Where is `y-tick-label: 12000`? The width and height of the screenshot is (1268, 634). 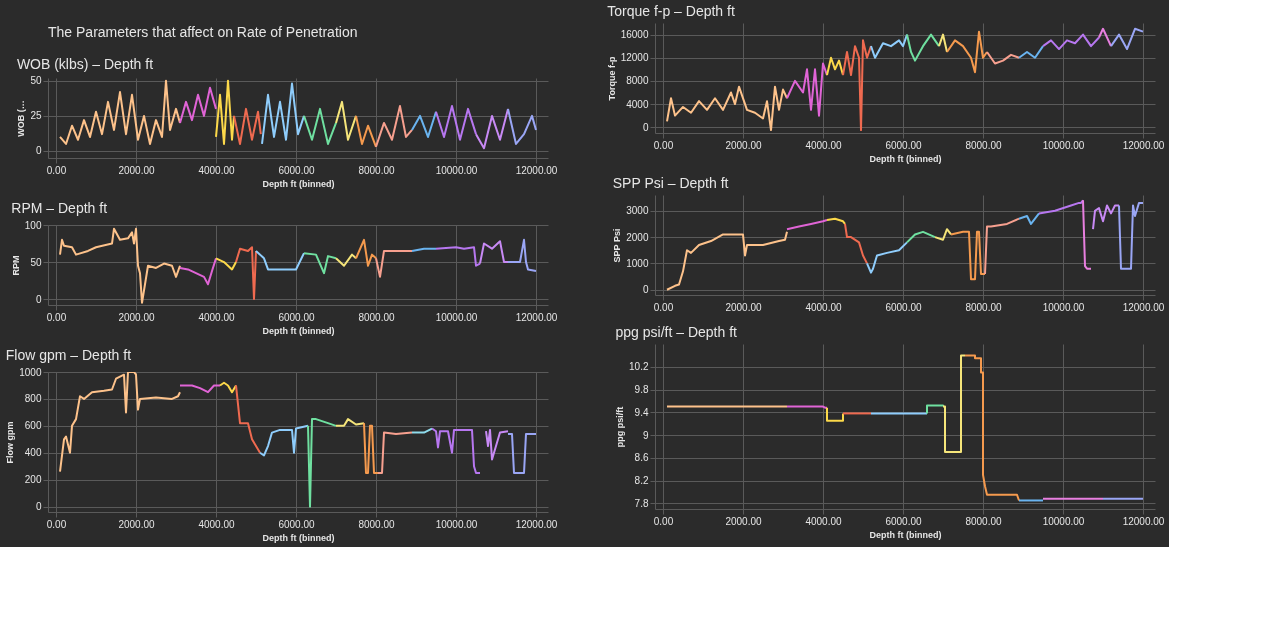 y-tick-label: 12000 is located at coordinates (634, 58).